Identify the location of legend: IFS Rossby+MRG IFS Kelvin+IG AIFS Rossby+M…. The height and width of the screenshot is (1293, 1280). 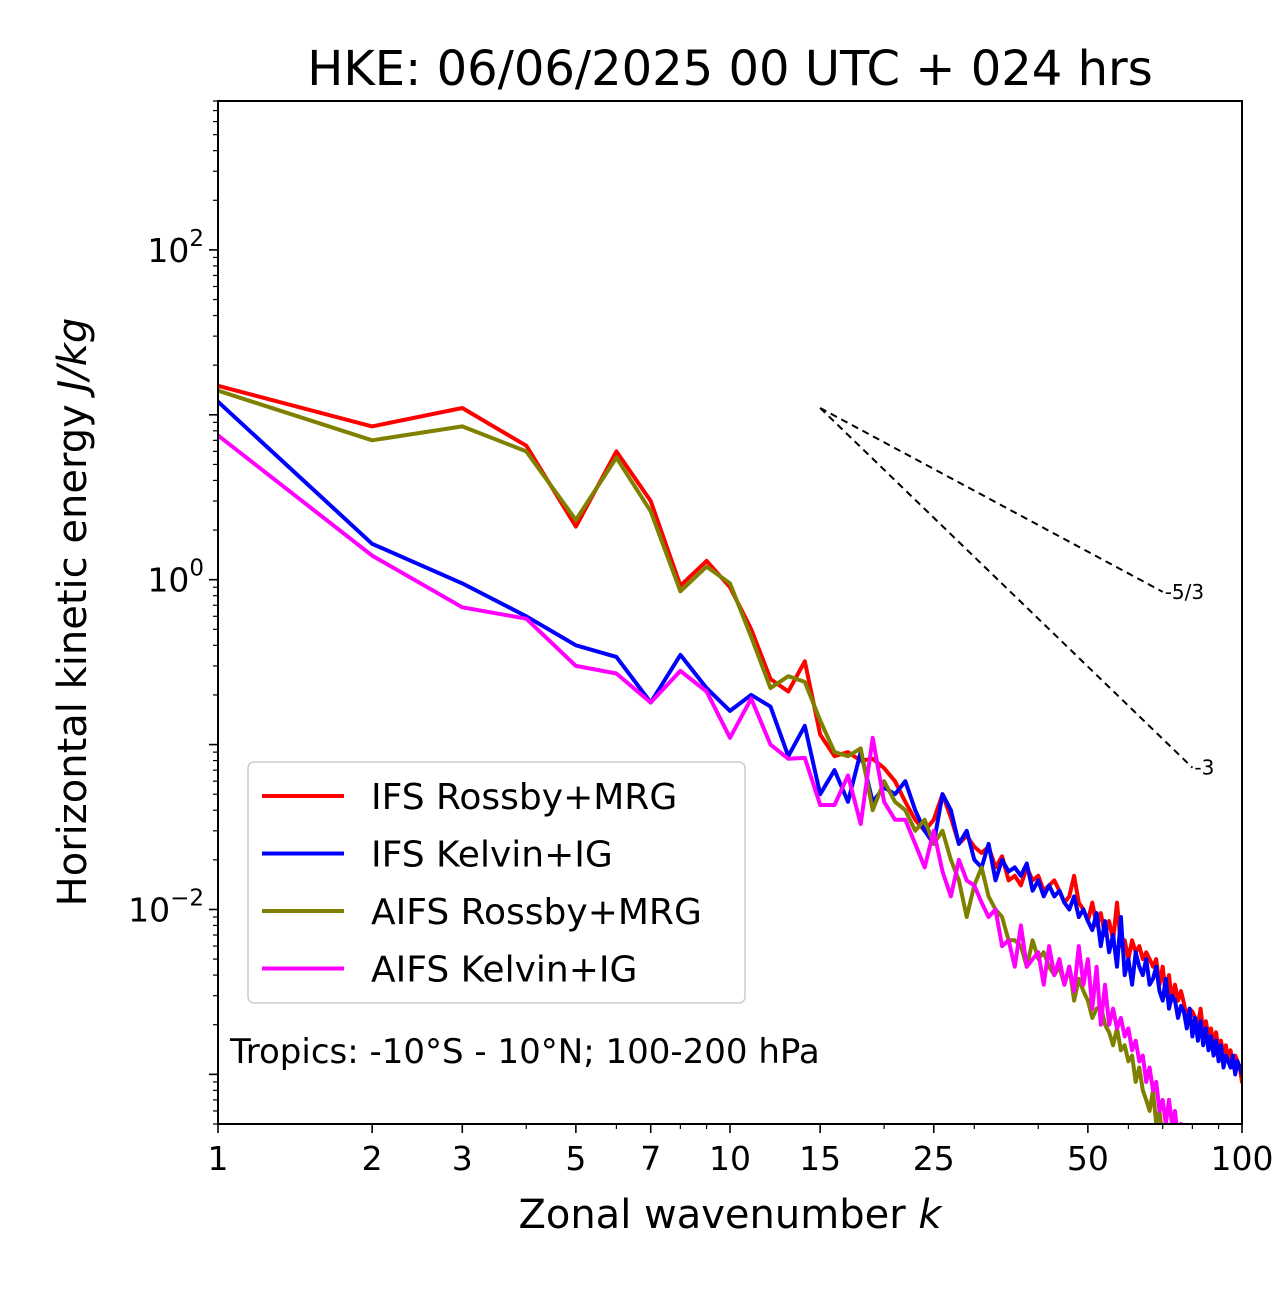
(496, 882).